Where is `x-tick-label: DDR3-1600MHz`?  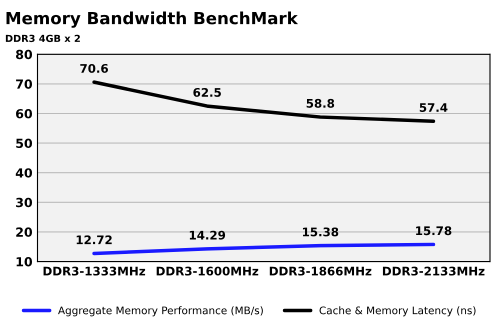 x-tick-label: DDR3-1600MHz is located at coordinates (207, 271).